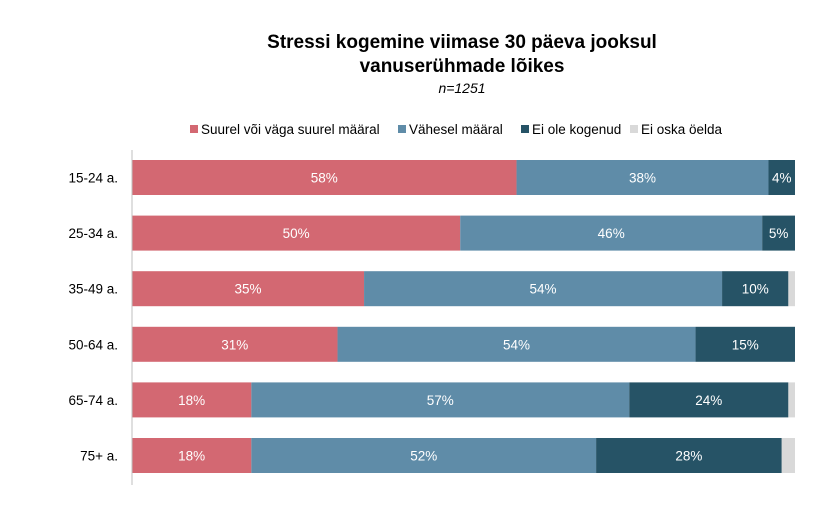 This screenshot has height=506, width=824. I want to click on chart-subtitle: n=1251, so click(462, 88).